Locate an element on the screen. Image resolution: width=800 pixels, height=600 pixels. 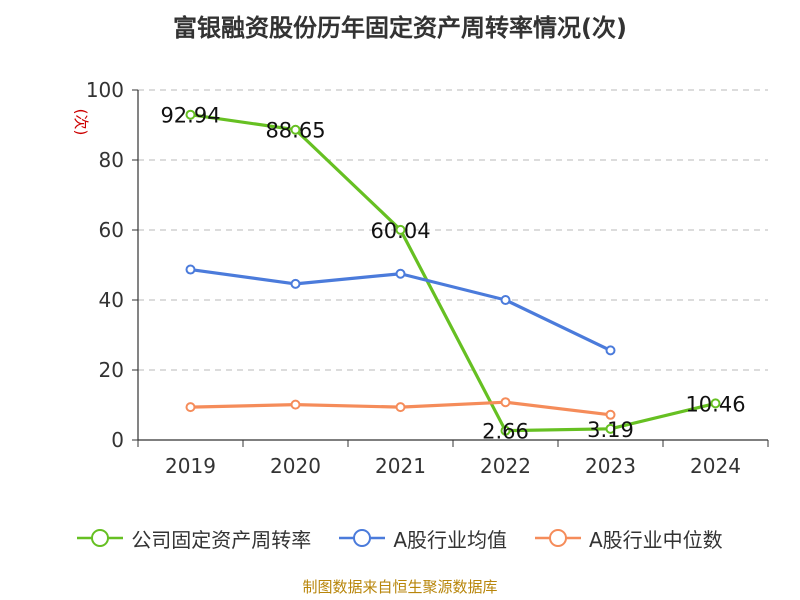
legend-item-industry-median: A股行业中位数 is located at coordinates (629, 538).